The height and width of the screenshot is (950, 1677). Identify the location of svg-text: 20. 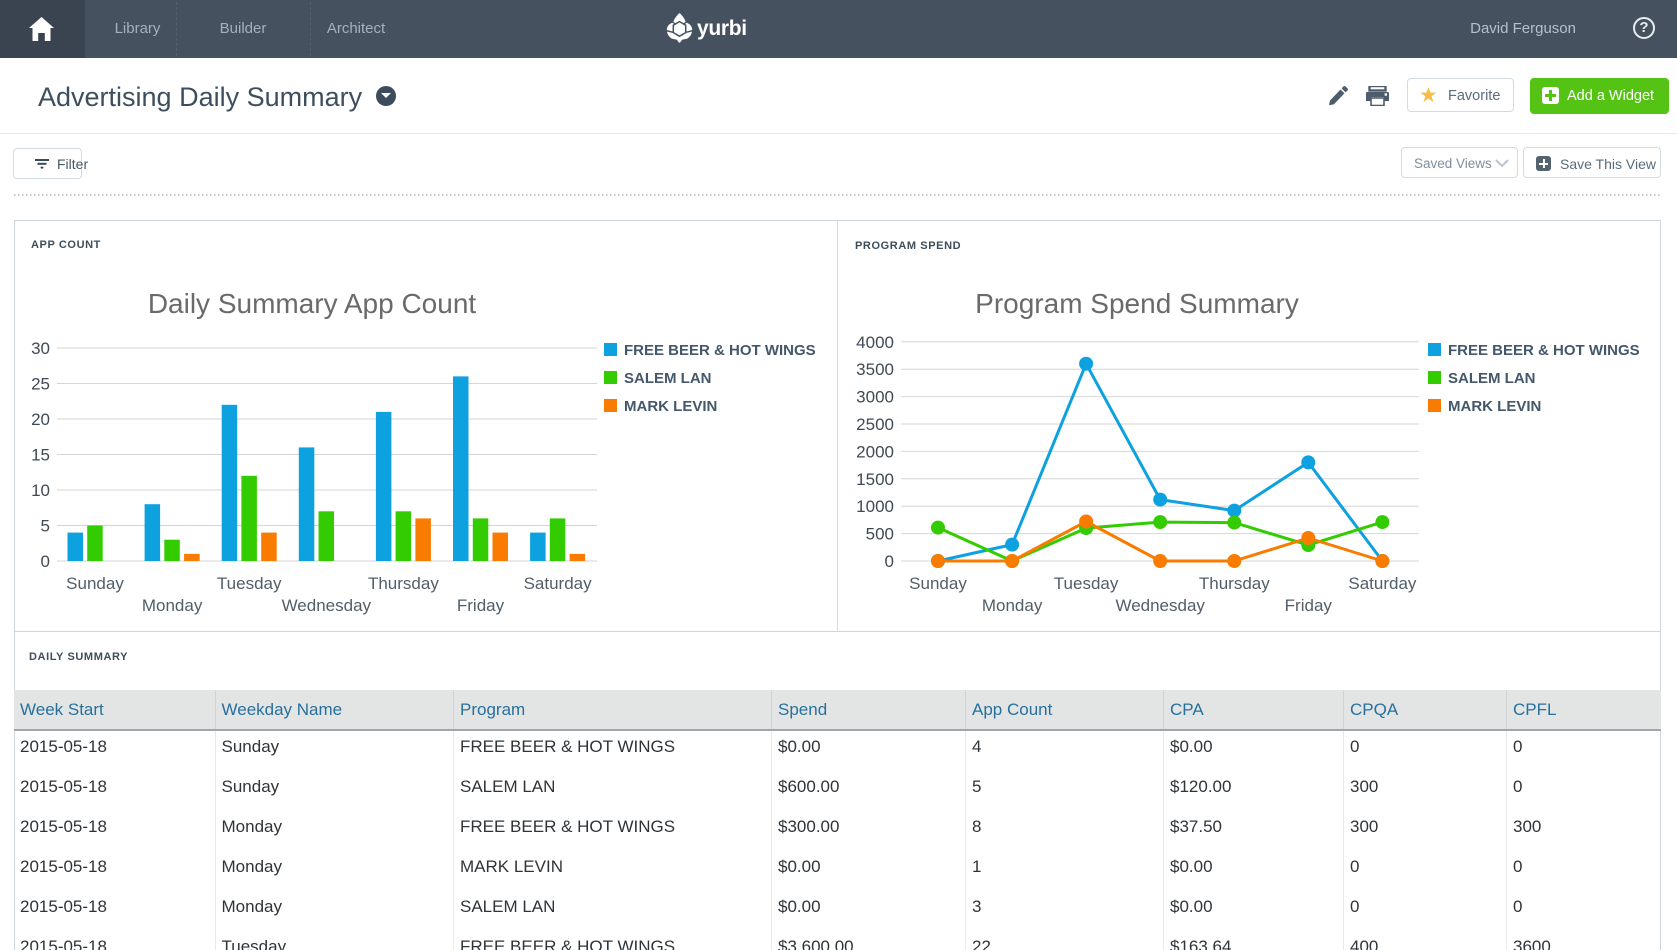
(40, 419).